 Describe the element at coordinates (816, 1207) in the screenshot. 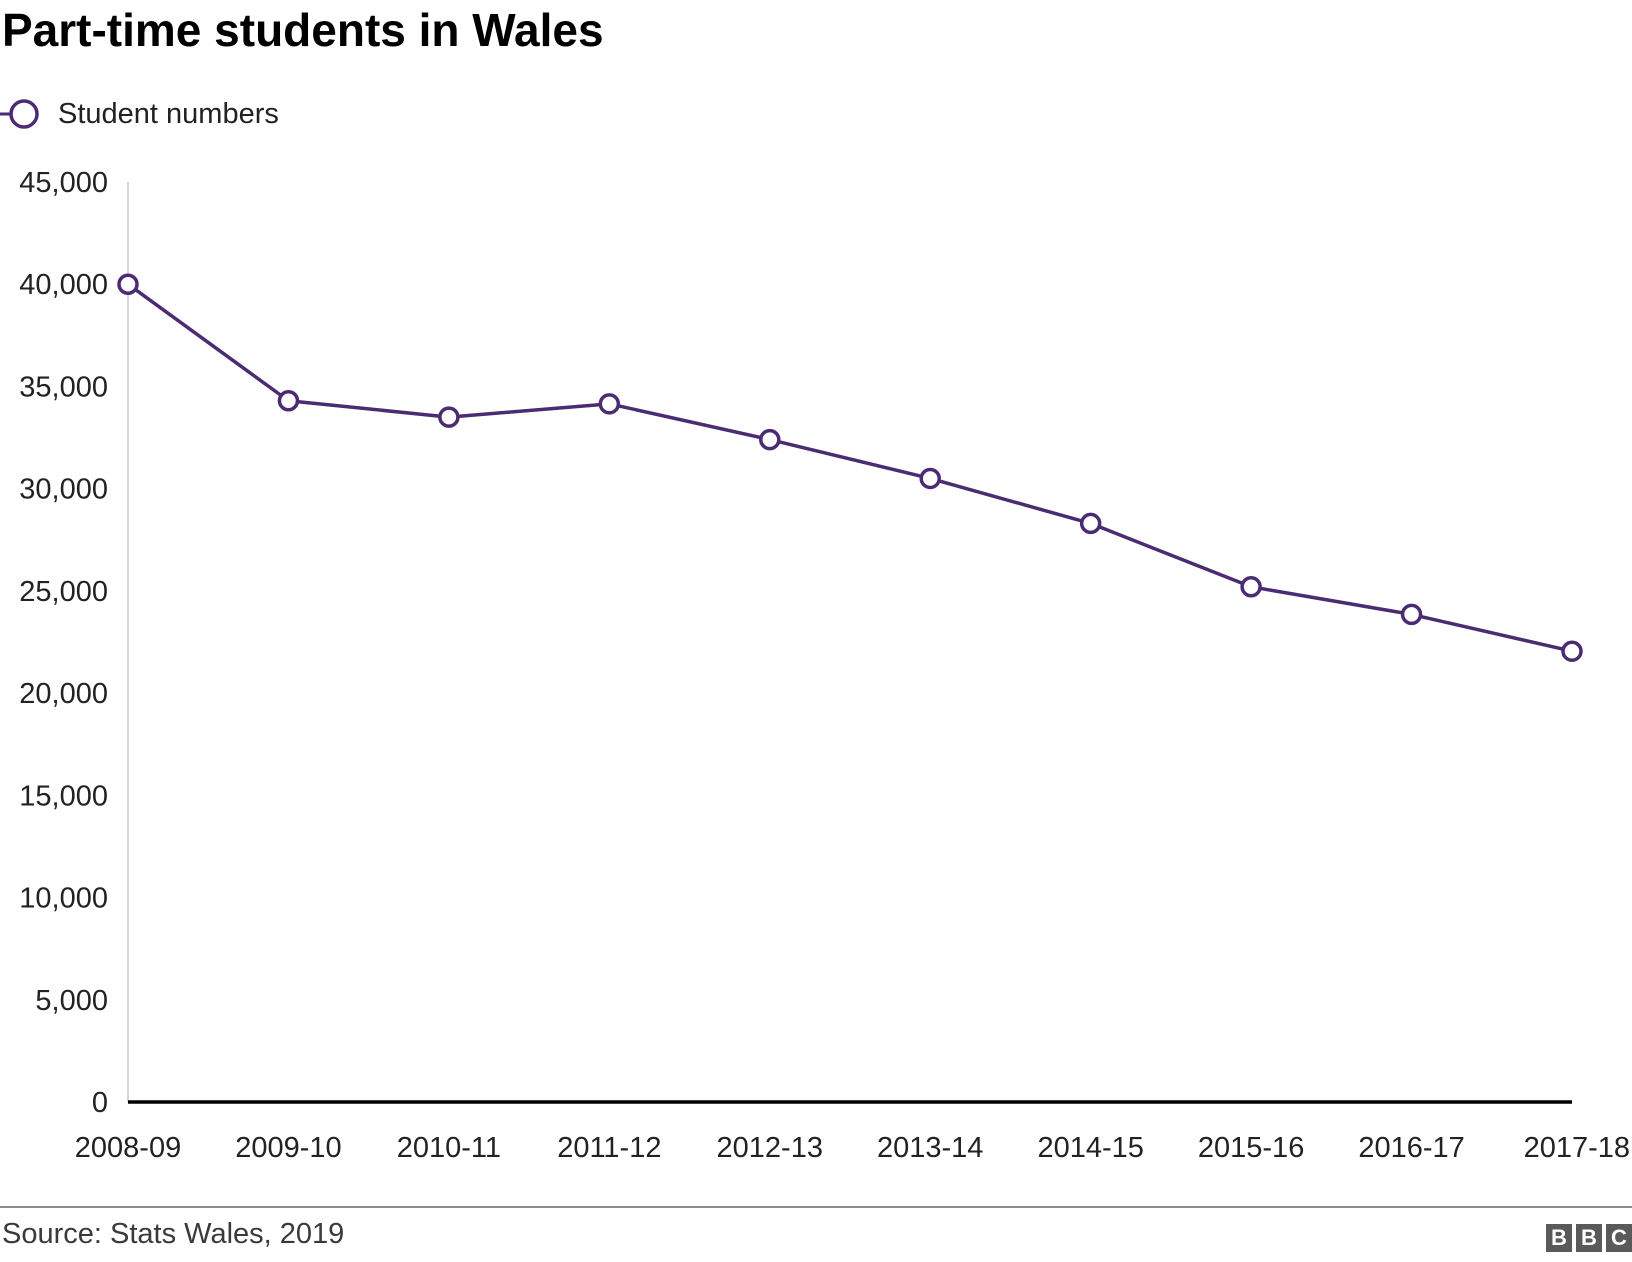

I see `footer-divider` at that location.